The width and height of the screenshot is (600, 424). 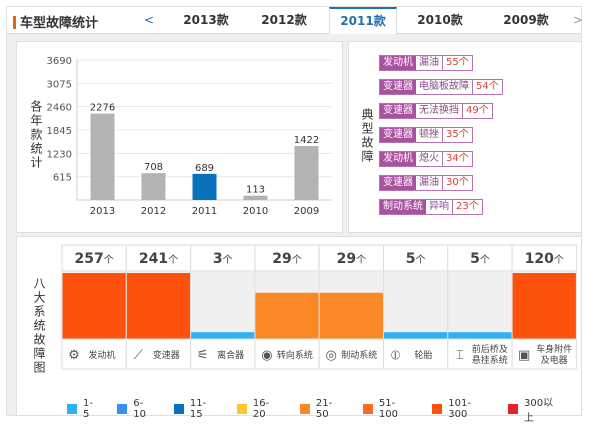 I want to click on bar-2010, so click(x=255, y=197).